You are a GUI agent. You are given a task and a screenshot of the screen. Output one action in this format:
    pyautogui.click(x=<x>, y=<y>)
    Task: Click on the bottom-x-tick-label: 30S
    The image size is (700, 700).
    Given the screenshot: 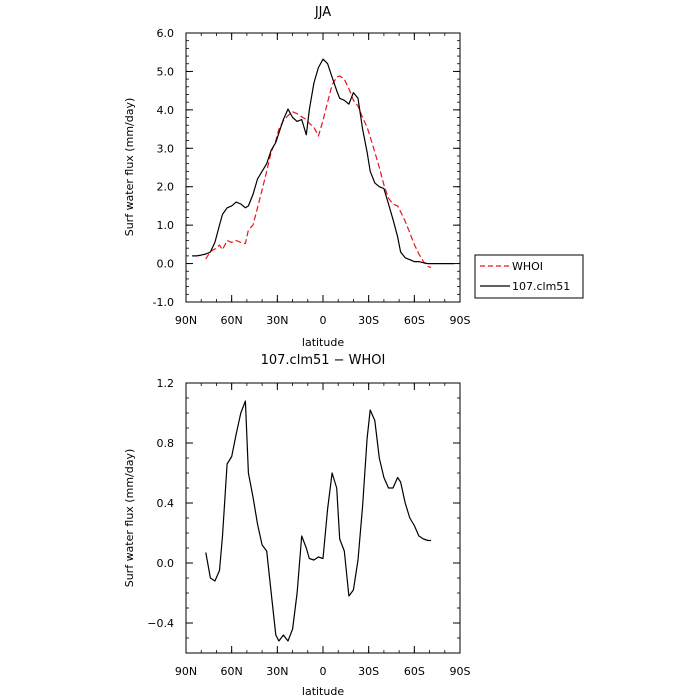 What is the action you would take?
    pyautogui.click(x=368, y=671)
    